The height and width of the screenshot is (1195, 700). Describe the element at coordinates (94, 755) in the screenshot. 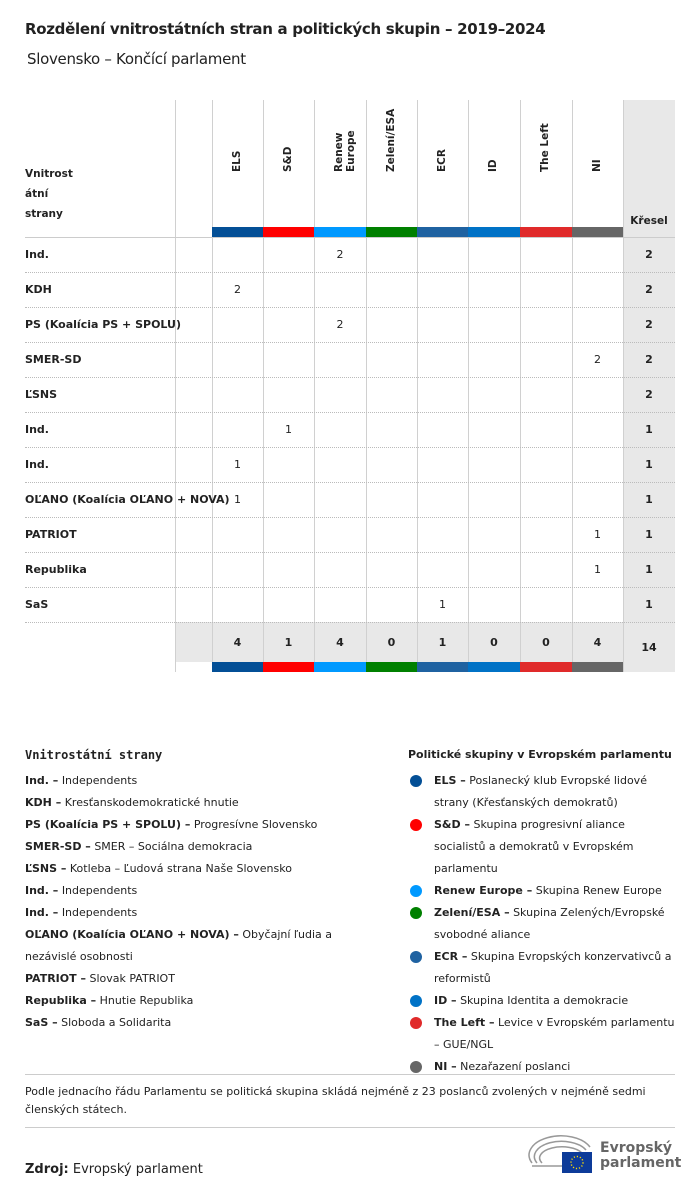

I see `legend-parties-title: Vnitrostátní strany` at that location.